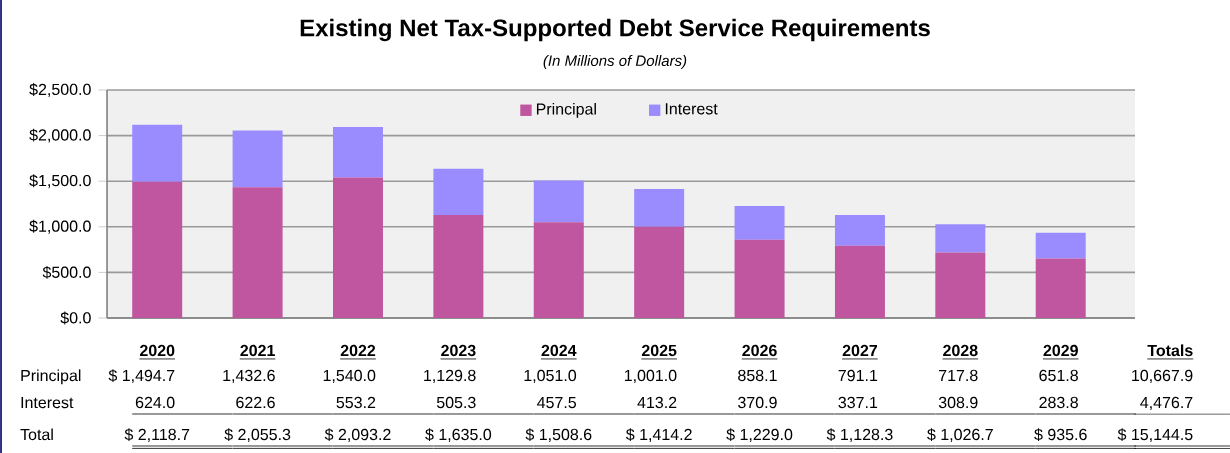 This screenshot has width=1230, height=453. Describe the element at coordinates (615, 30) in the screenshot. I see `chart-title: Existing Net Tax-Supported Debt Service Requirements` at that location.